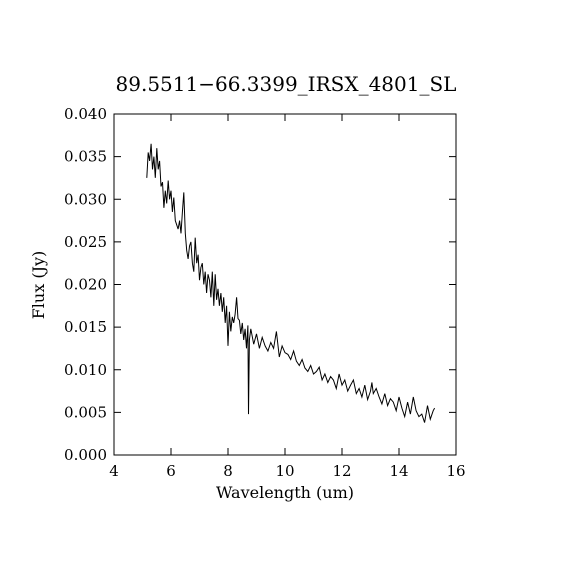  What do you see at coordinates (38, 285) in the screenshot?
I see `y-axis-label: Flux (Jy)` at bounding box center [38, 285].